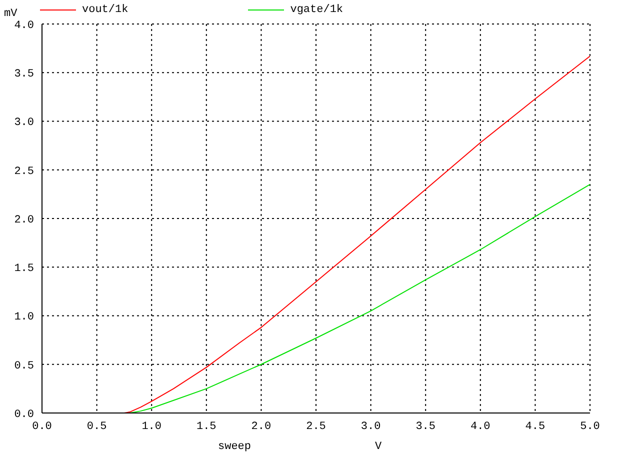 The height and width of the screenshot is (466, 632). I want to click on x-tick-label: 0.5, so click(96, 426).